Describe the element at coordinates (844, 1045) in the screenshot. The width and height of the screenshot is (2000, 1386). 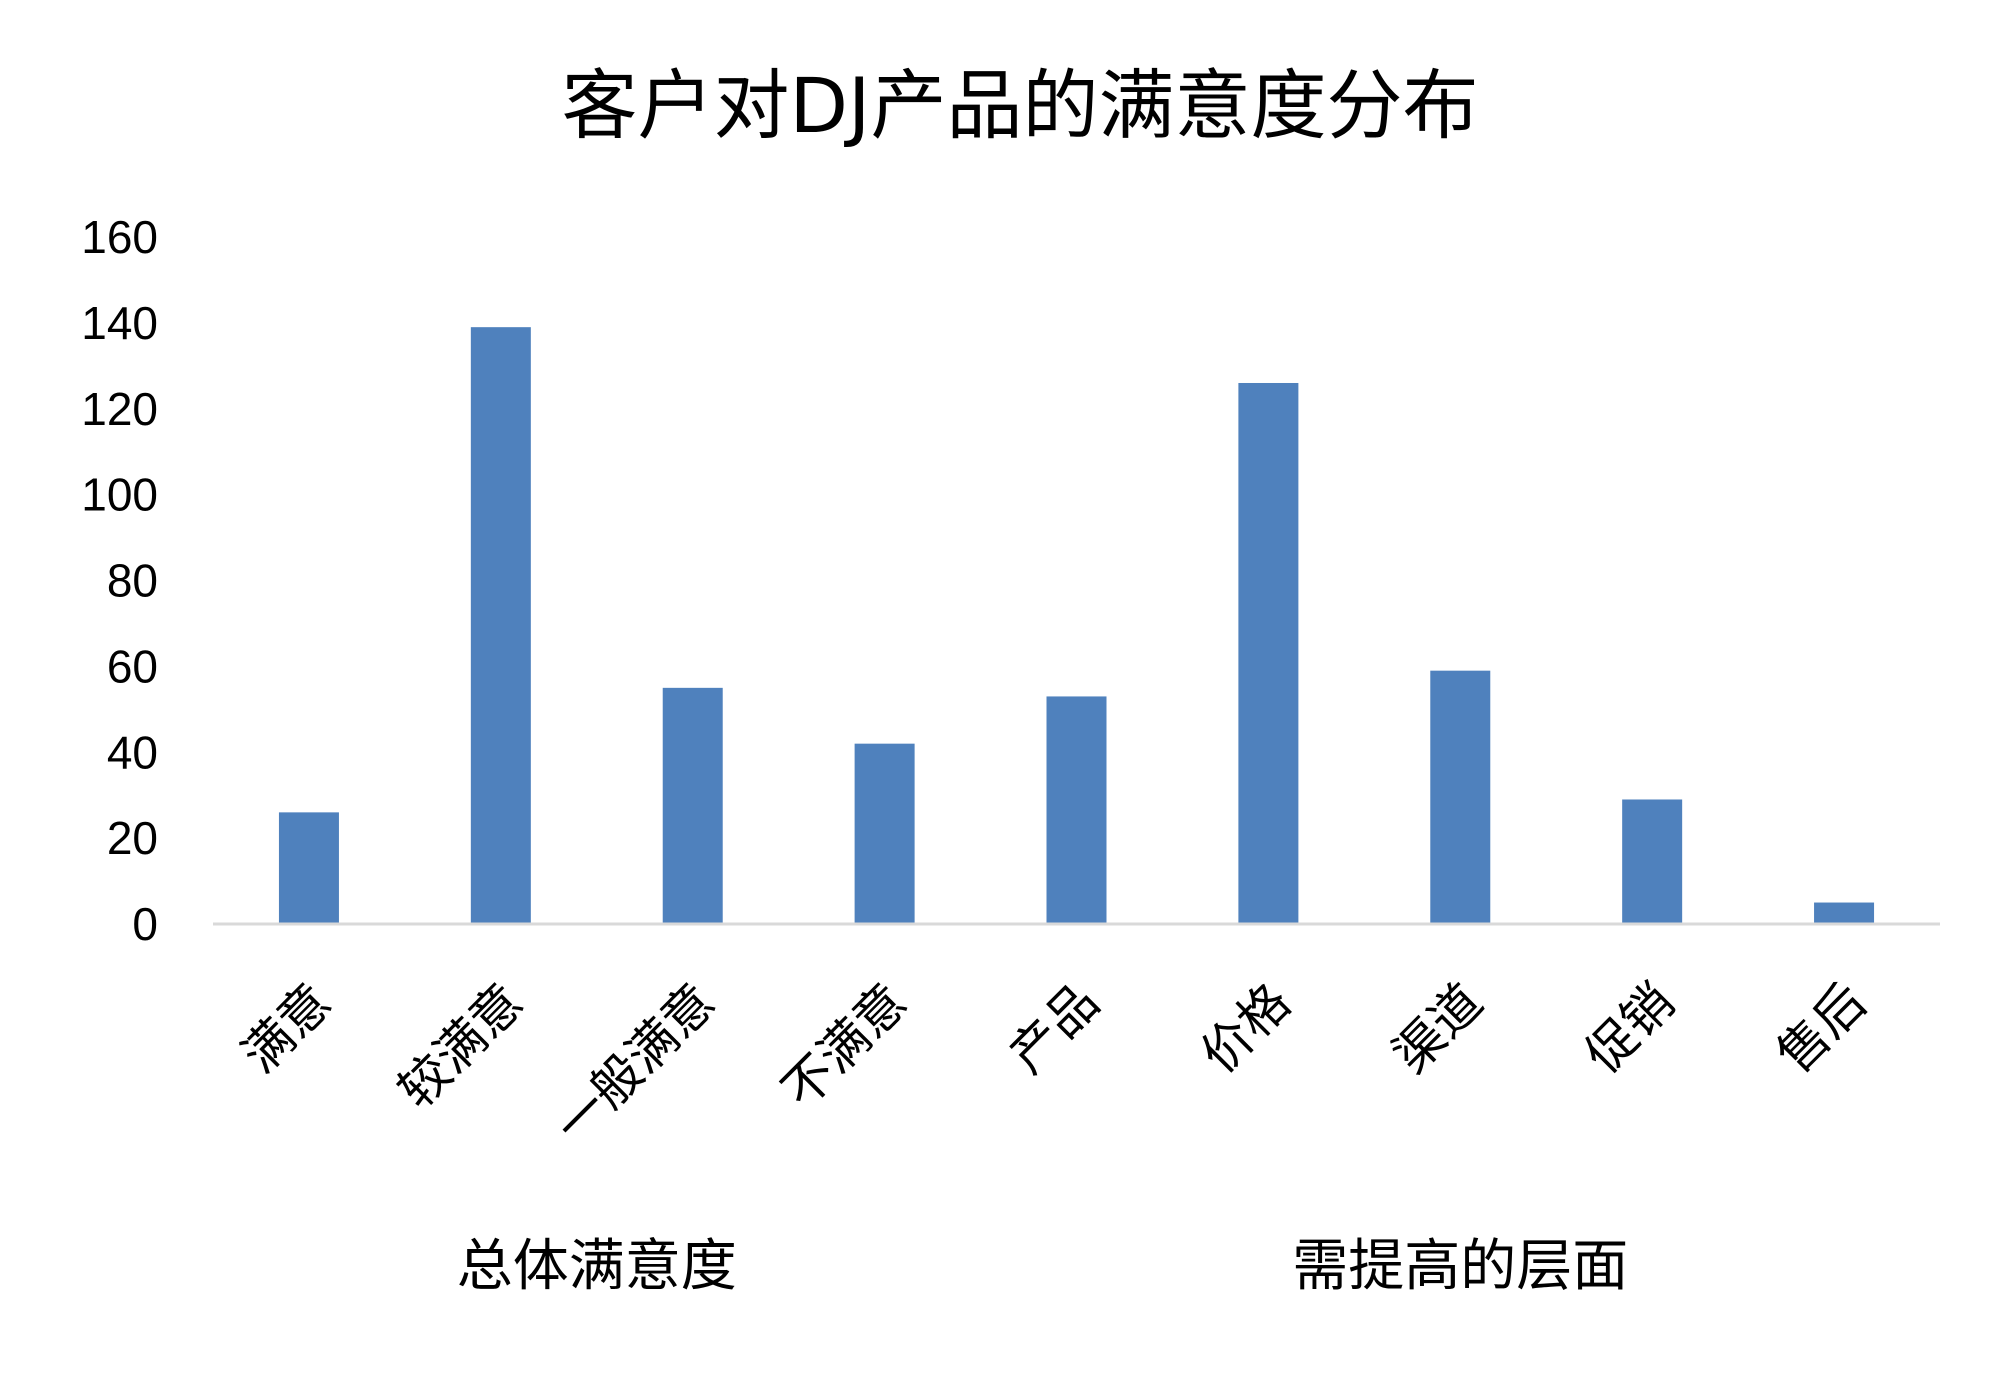
I see `x-tick-label: 不满意` at that location.